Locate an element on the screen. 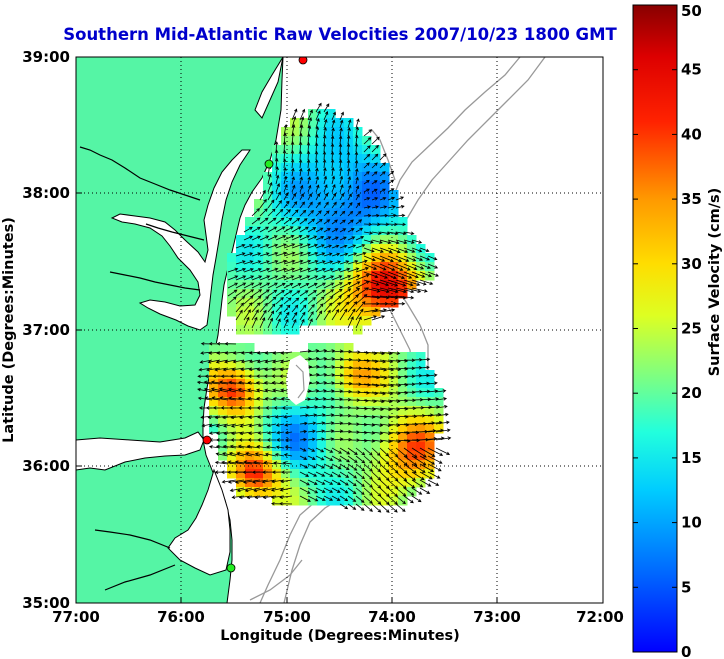  colorbar-tick-label: 0 is located at coordinates (686, 651).